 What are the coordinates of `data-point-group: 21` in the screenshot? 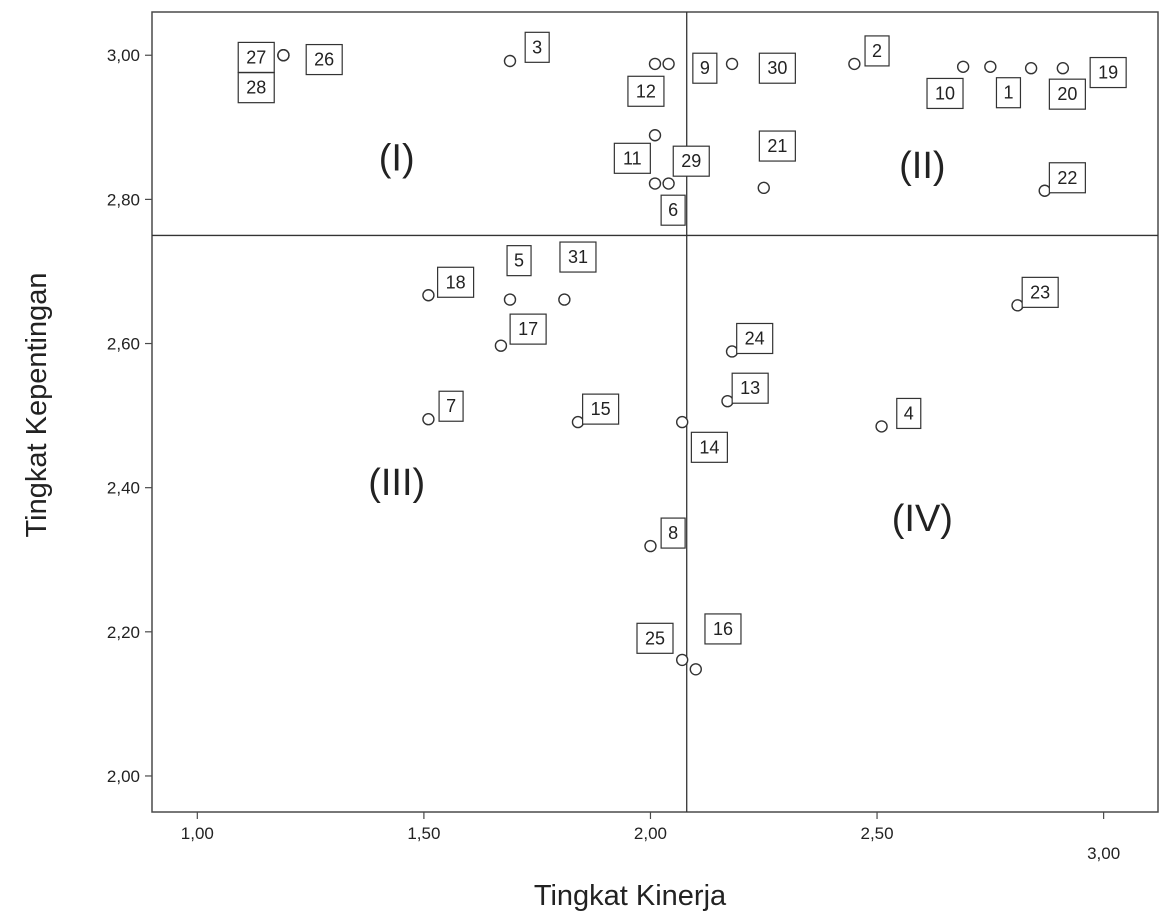 It's located at (776, 162).